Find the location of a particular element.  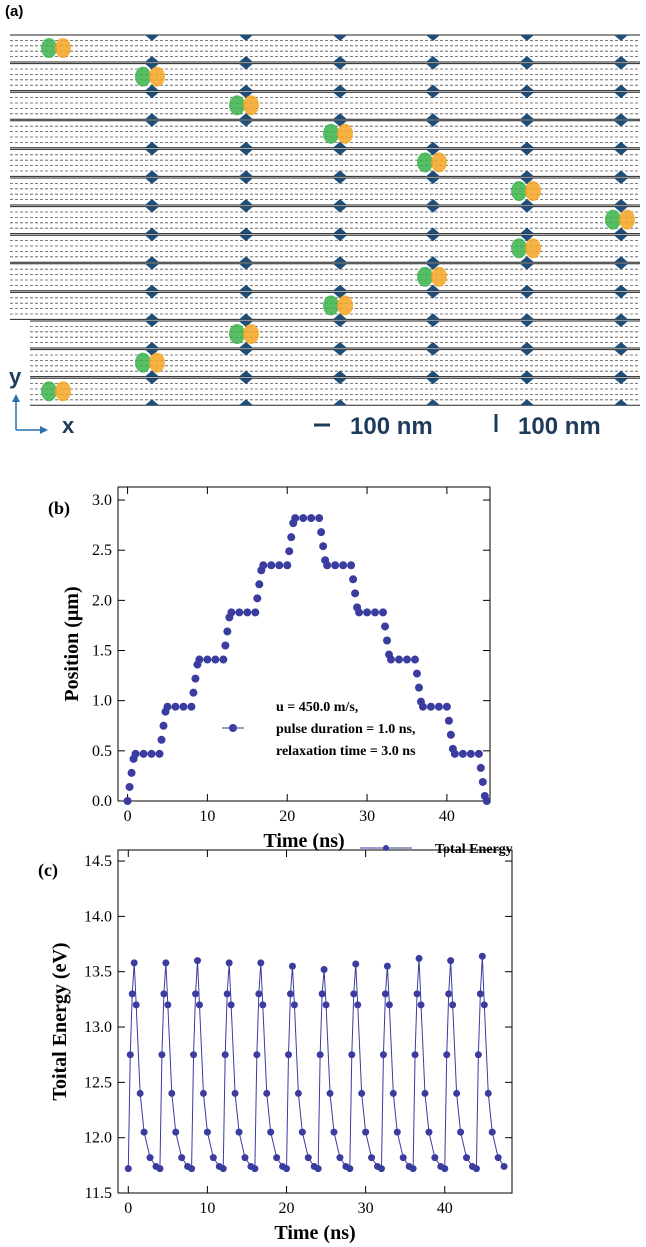

axis-y-label: y is located at coordinates (15, 376).